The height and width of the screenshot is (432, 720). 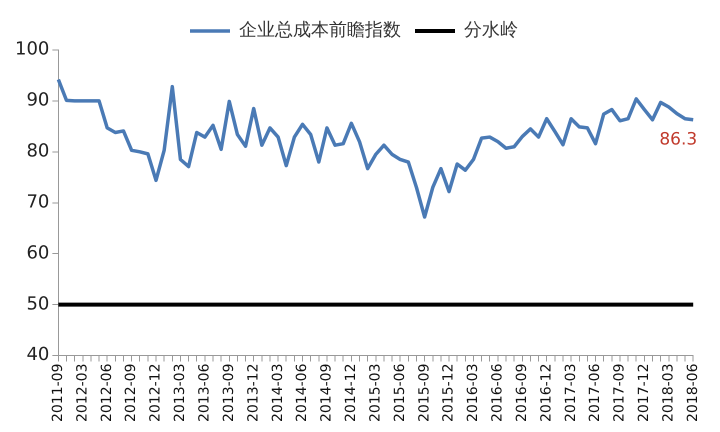 What do you see at coordinates (644, 393) in the screenshot?
I see `x-tick-label: 2017-12` at bounding box center [644, 393].